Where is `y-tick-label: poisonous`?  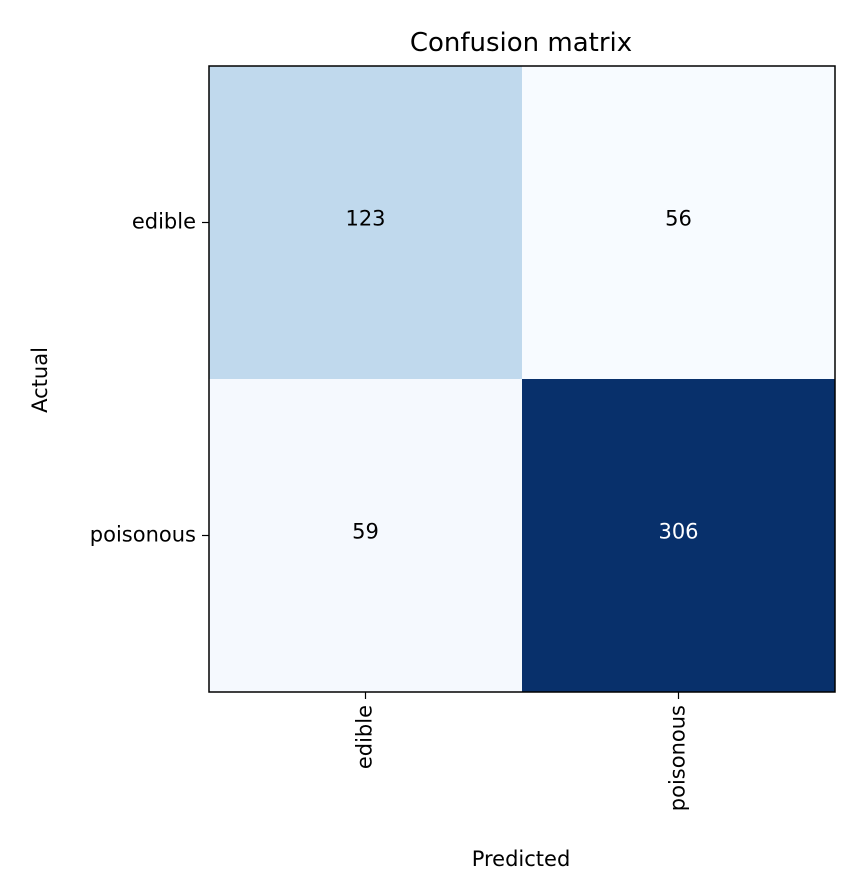
y-tick-label: poisonous is located at coordinates (143, 535).